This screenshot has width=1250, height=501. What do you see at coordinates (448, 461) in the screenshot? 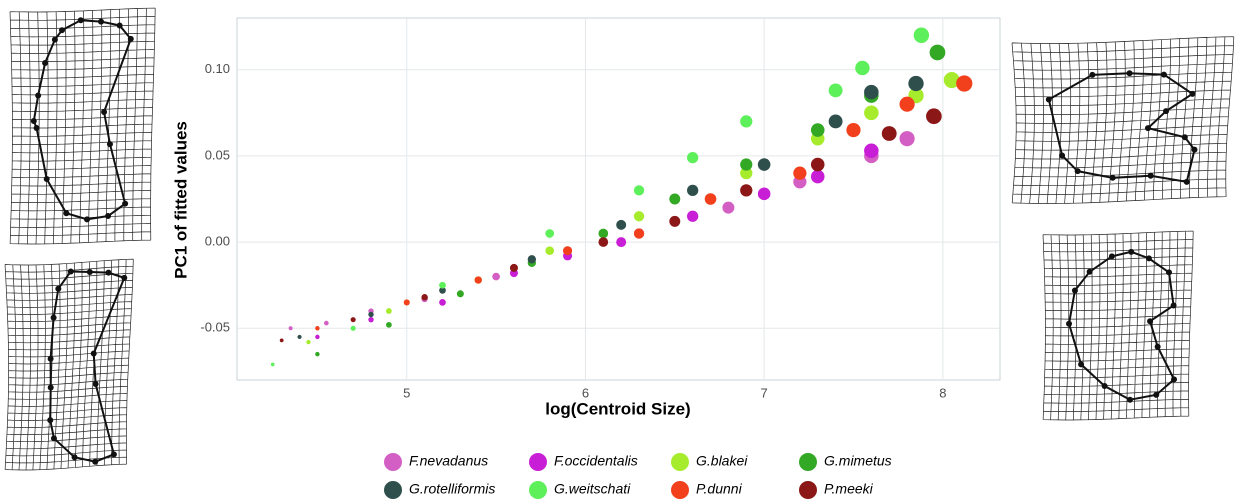
I see `legend-label: F.nevadanus` at bounding box center [448, 461].